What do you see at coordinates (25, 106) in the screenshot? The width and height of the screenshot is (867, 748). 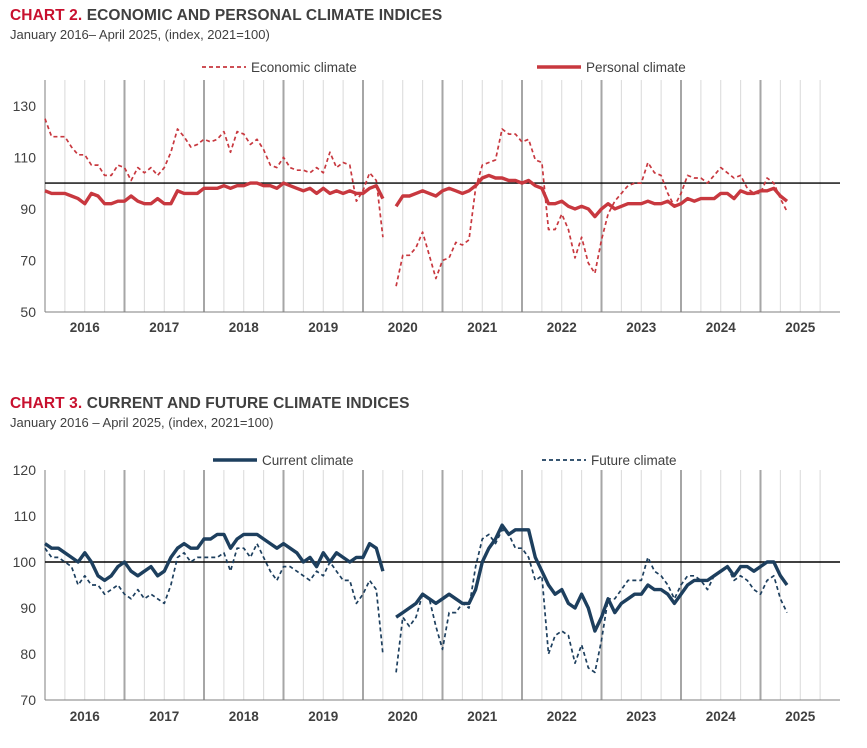 I see `y-tick-label: 130` at bounding box center [25, 106].